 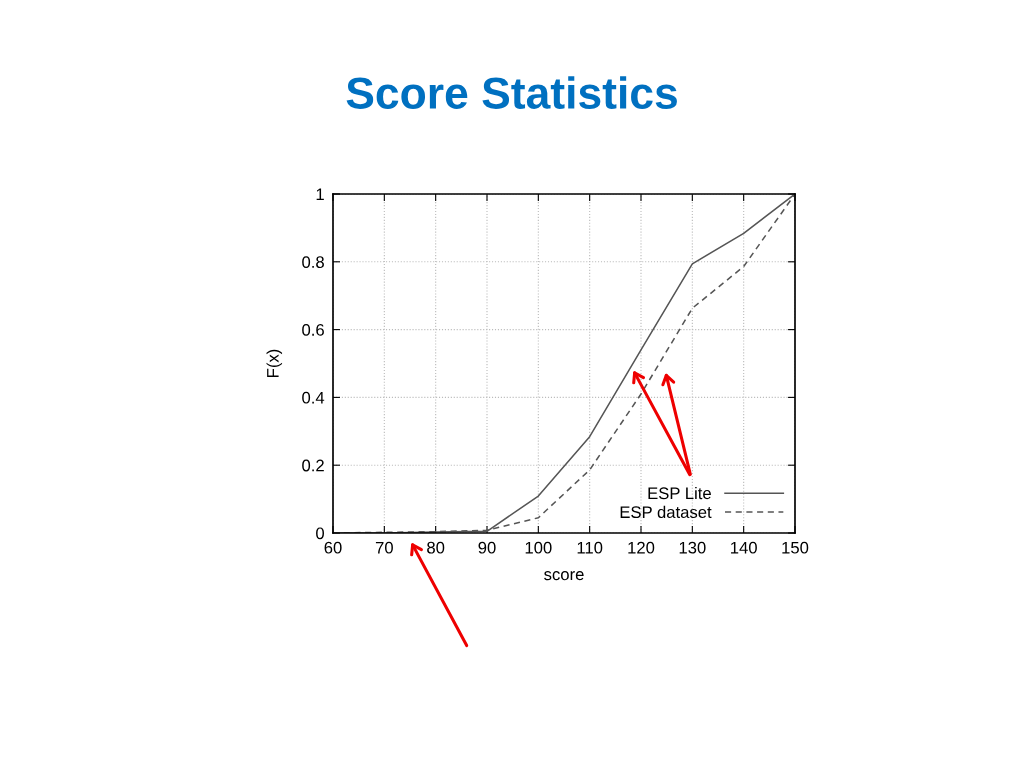 What do you see at coordinates (487, 547) in the screenshot?
I see `x-tick-label: 90` at bounding box center [487, 547].